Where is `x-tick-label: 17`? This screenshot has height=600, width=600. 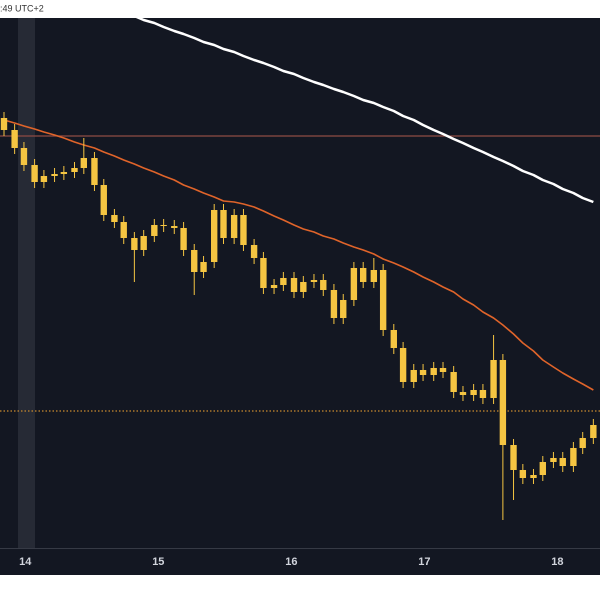
x-tick-label: 17 is located at coordinates (424, 562).